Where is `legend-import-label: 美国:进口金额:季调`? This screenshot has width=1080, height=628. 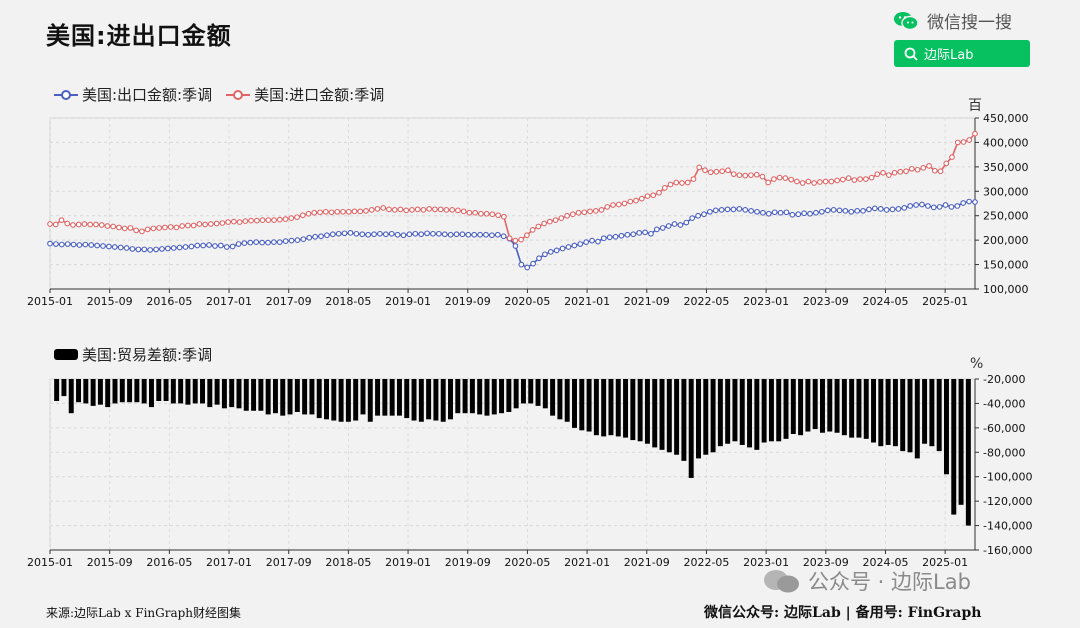 legend-import-label: 美国:进口金额:季调 is located at coordinates (319, 95).